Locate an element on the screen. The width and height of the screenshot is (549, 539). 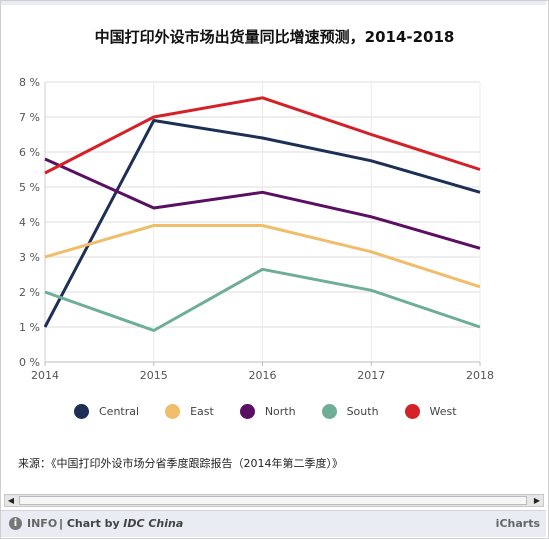
series-line-east is located at coordinates (262, 256).